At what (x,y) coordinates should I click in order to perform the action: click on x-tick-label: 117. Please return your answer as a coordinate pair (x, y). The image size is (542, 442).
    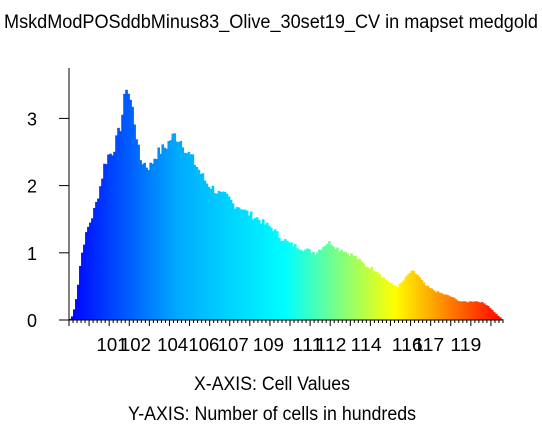
    Looking at the image, I should click on (428, 345).